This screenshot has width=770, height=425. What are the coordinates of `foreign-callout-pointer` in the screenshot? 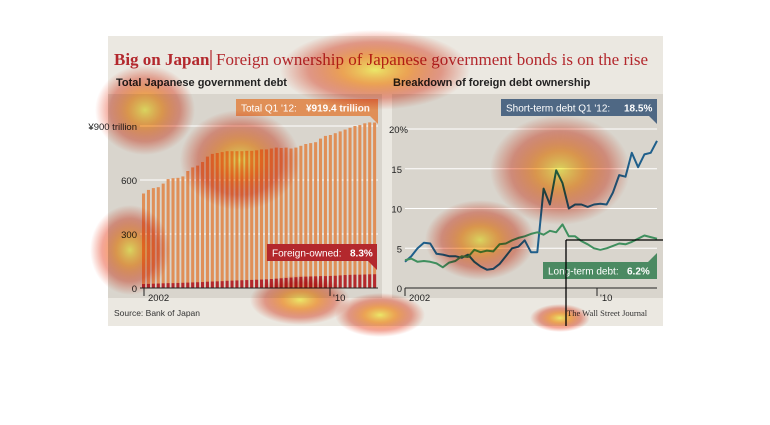 It's located at (372, 265).